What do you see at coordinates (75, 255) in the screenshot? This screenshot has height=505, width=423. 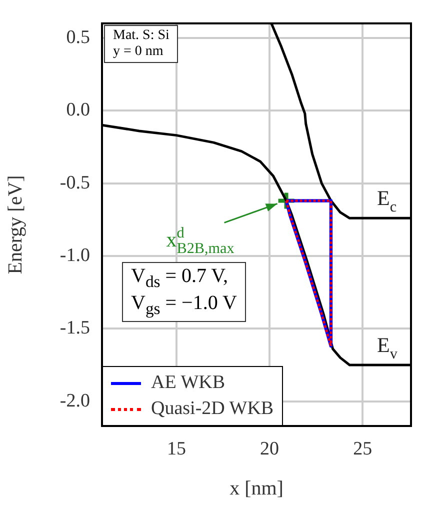 I see `y-tick-label: -1.0` at bounding box center [75, 255].